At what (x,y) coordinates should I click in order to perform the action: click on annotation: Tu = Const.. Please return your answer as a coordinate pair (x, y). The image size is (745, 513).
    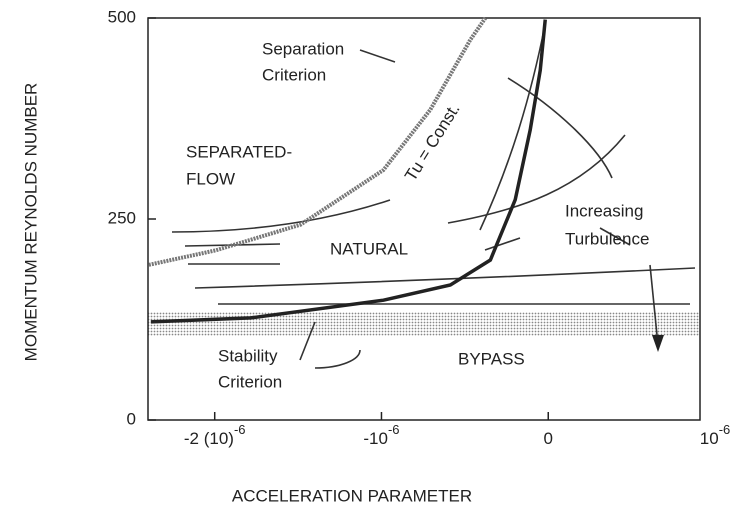
    Looking at the image, I should click on (432, 142).